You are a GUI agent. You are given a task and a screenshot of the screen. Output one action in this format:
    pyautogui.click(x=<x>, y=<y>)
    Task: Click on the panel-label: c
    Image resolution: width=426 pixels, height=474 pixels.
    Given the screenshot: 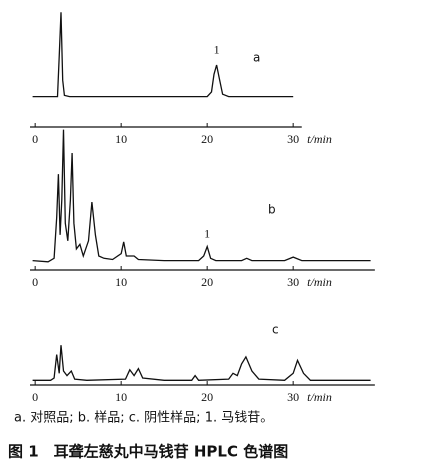 What is the action you would take?
    pyautogui.click(x=275, y=330)
    